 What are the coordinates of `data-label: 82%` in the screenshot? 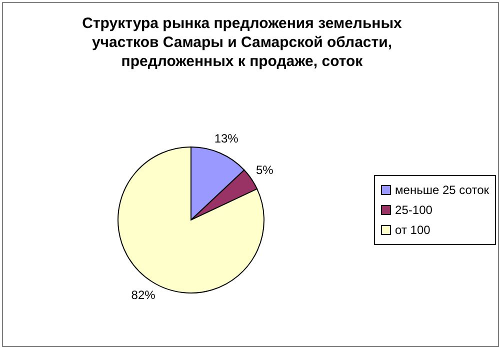 It's located at (143, 295).